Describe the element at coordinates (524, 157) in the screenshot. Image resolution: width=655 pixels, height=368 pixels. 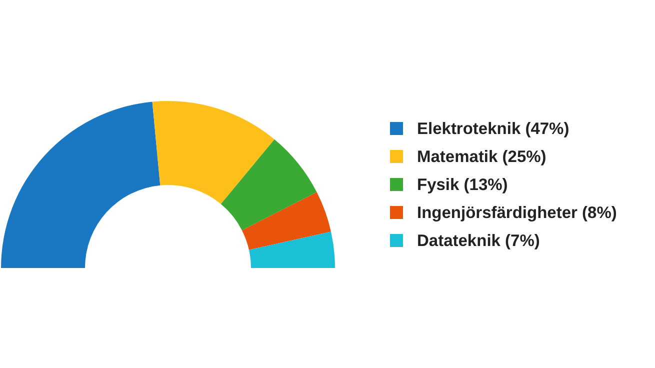
I see `data-label: (25%)` at that location.